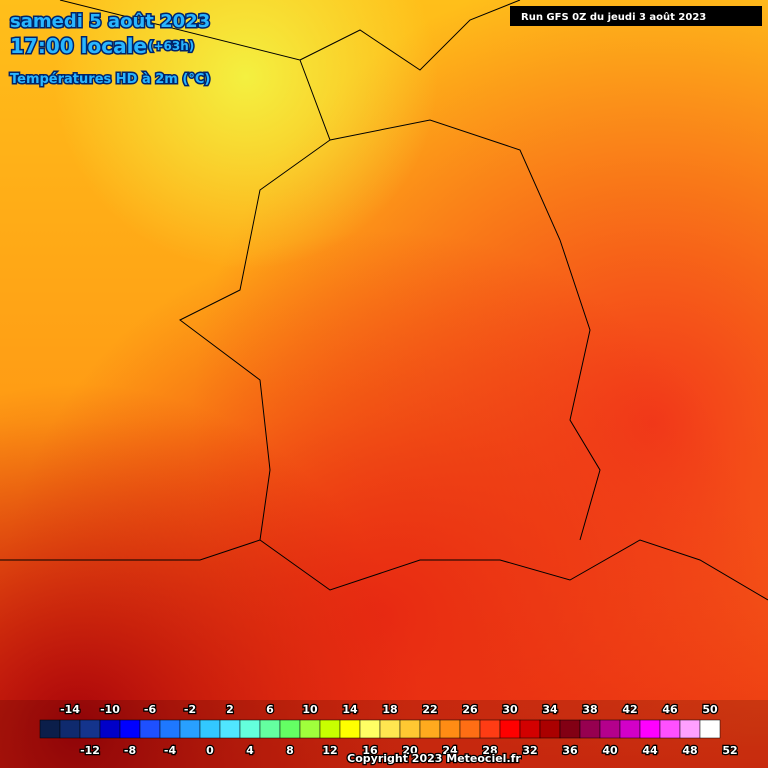 Image resolution: width=768 pixels, height=768 pixels. I want to click on map-lead: (+63h), so click(171, 46).